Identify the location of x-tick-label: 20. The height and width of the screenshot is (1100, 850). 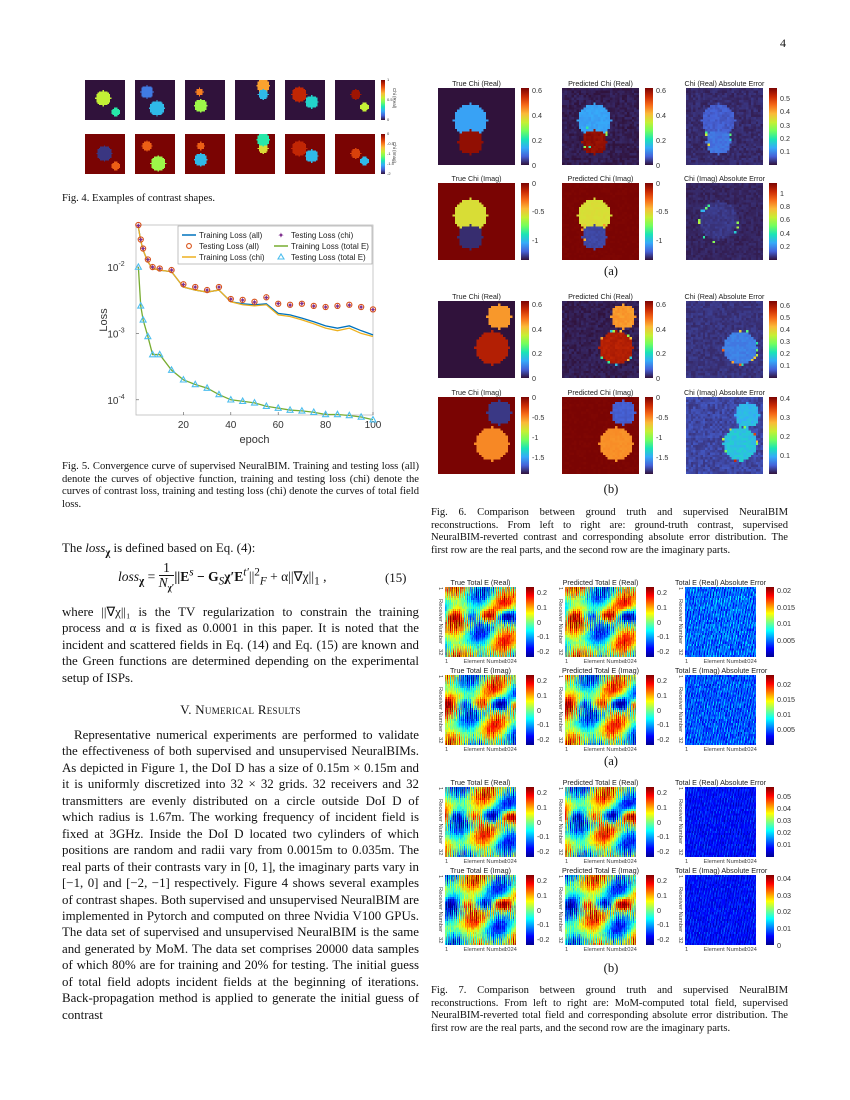
(184, 425).